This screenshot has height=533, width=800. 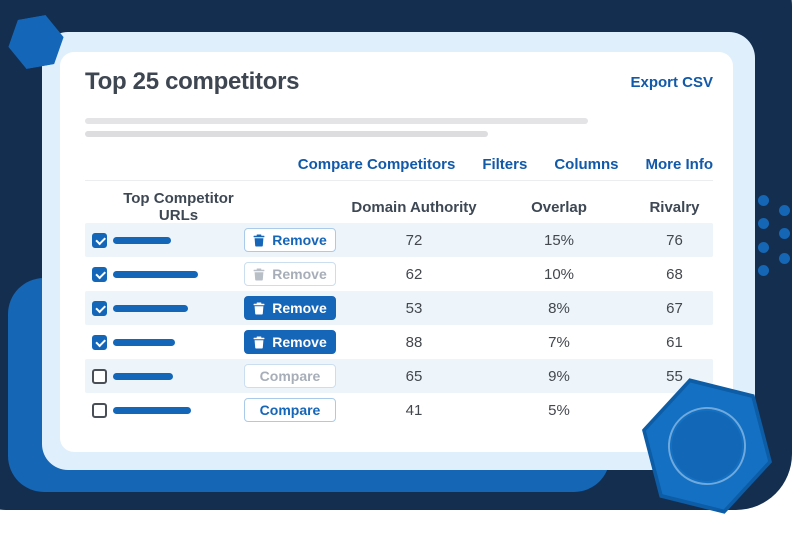 What do you see at coordinates (559, 308) in the screenshot?
I see `overlap-value: 8%` at bounding box center [559, 308].